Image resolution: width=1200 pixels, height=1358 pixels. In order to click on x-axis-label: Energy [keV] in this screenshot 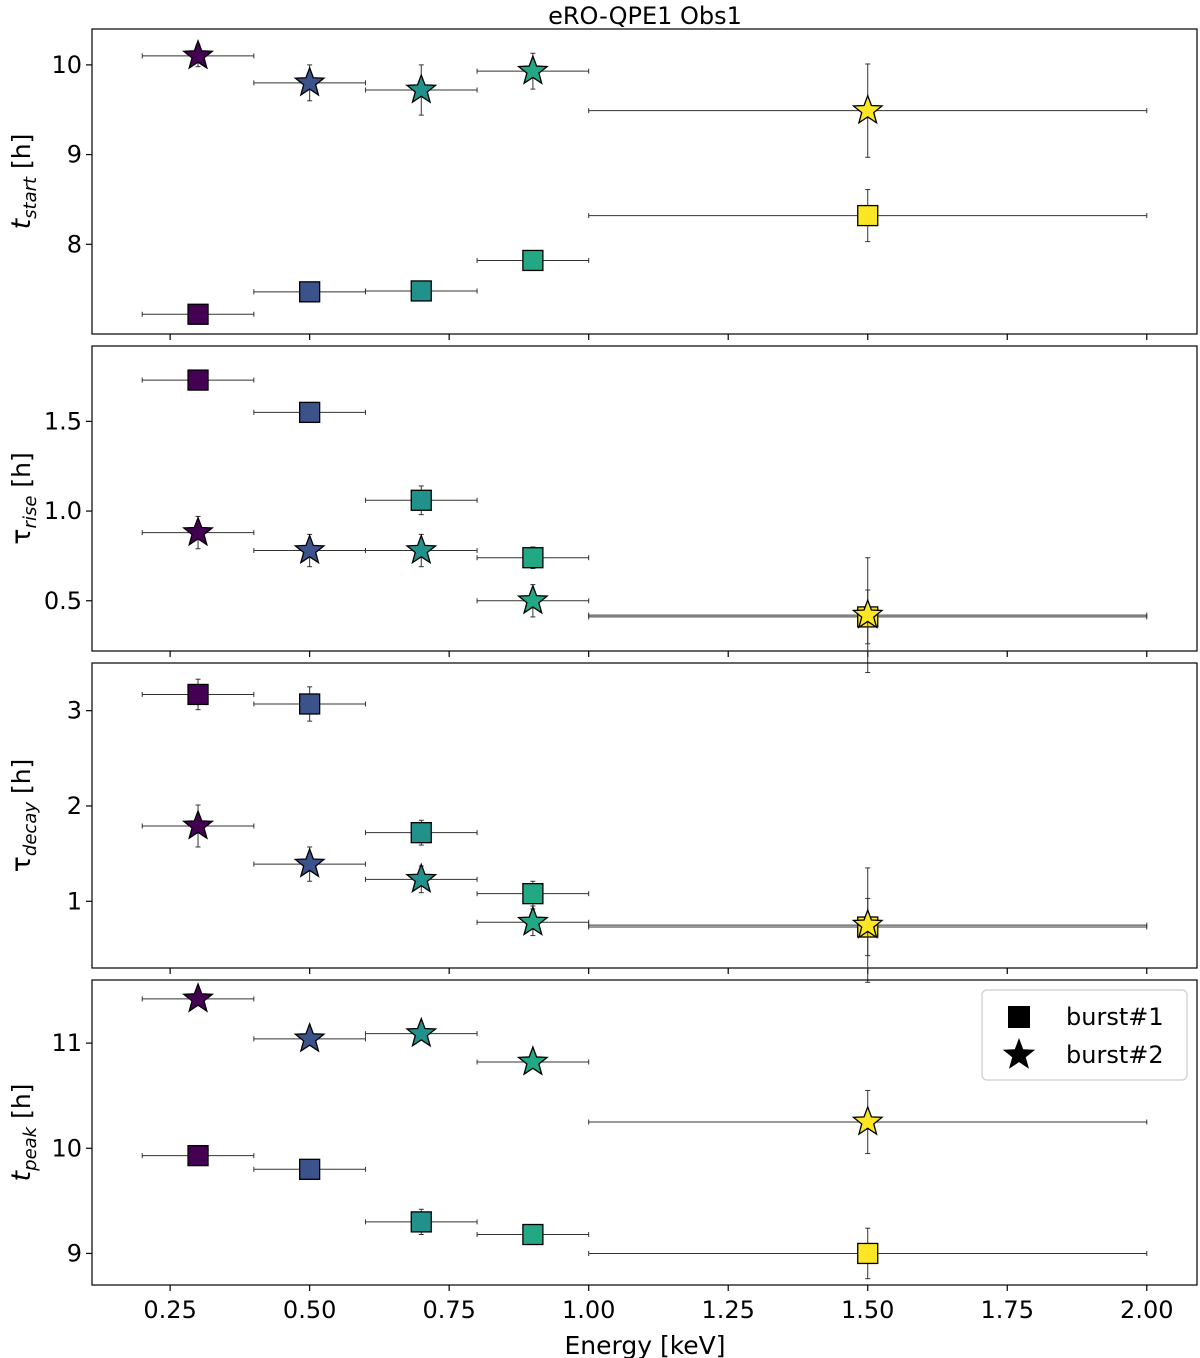, I will do `click(644, 1344)`.